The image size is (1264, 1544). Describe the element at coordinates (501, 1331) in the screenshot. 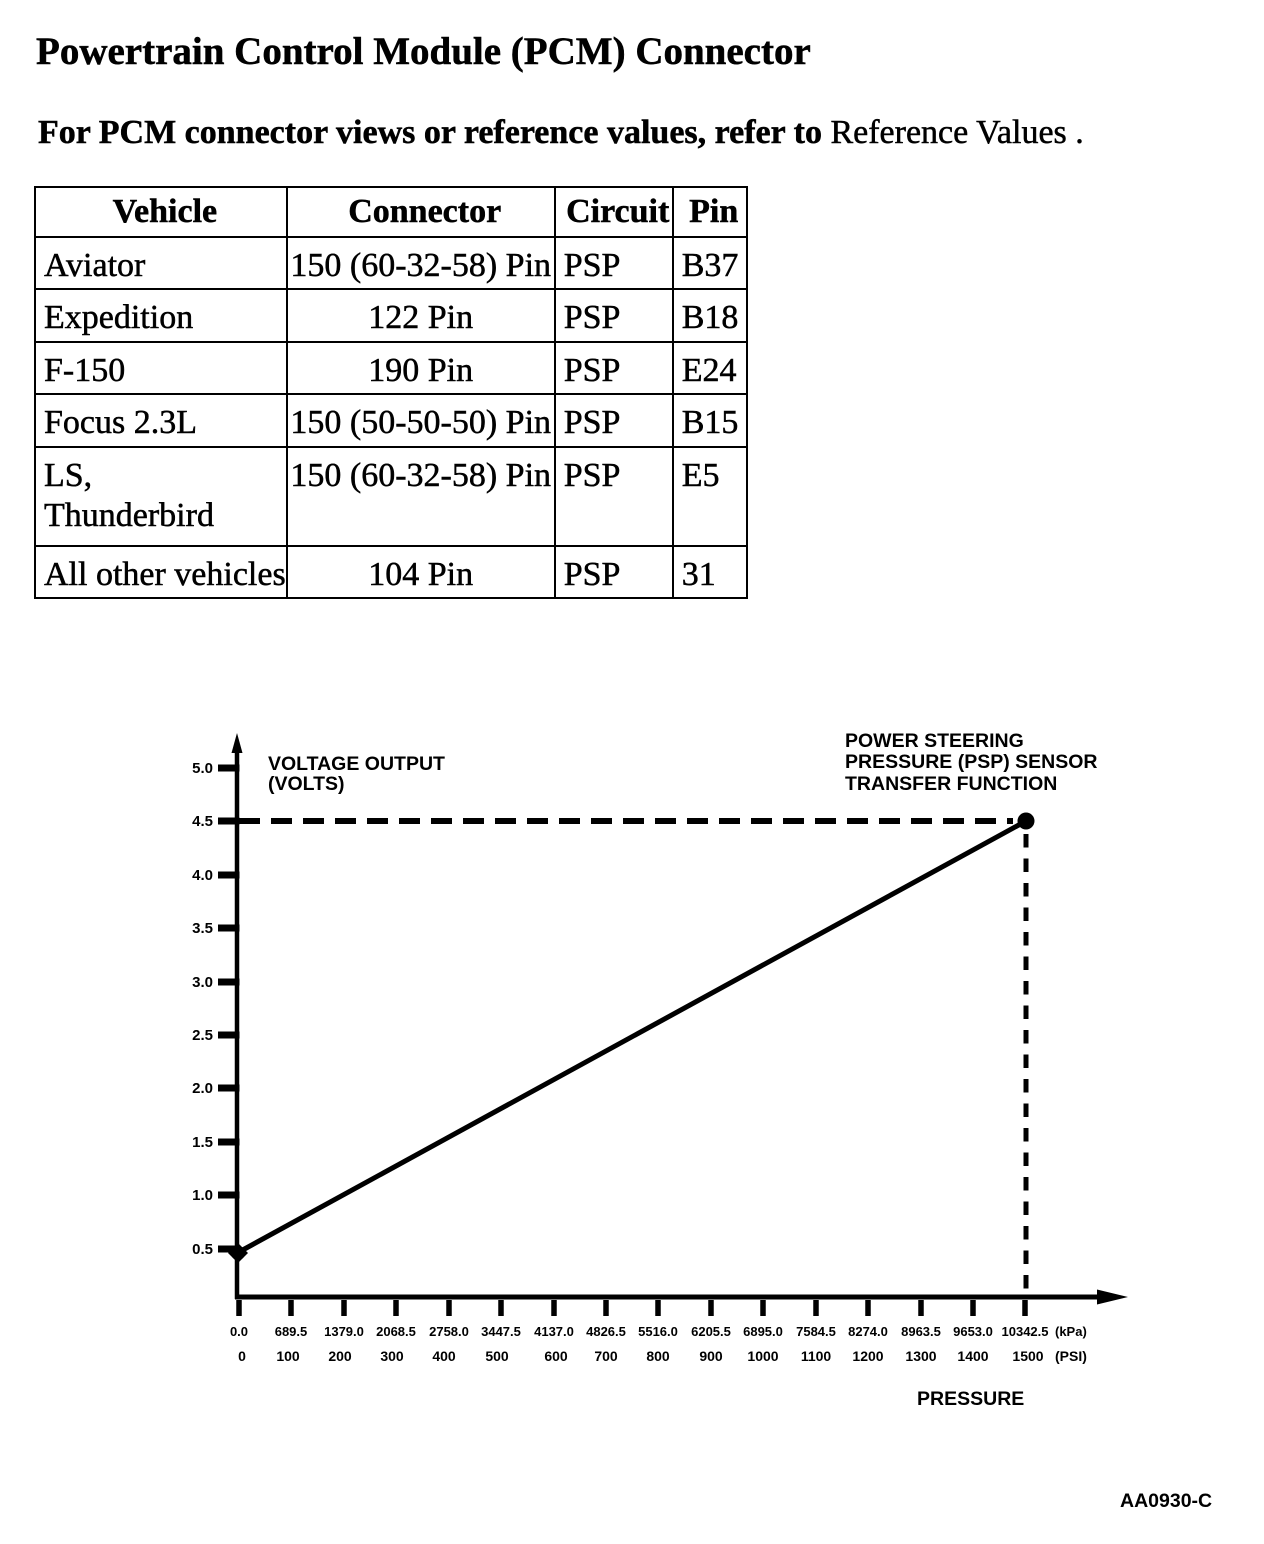

I see `svg-text: 3447.5` at that location.